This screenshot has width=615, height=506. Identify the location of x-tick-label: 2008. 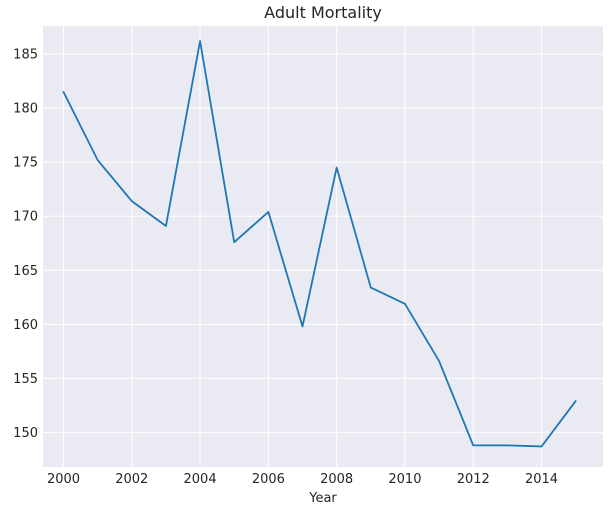
(336, 479).